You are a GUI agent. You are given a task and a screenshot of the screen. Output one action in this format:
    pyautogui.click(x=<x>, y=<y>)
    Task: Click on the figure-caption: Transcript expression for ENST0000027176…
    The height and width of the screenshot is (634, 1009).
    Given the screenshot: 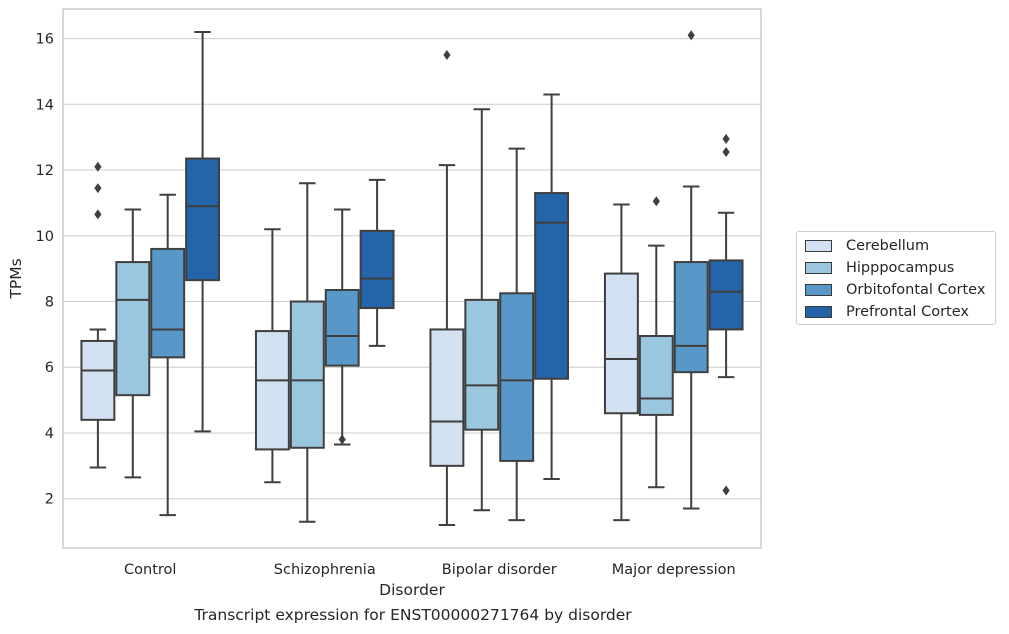 What is the action you would take?
    pyautogui.click(x=413, y=615)
    